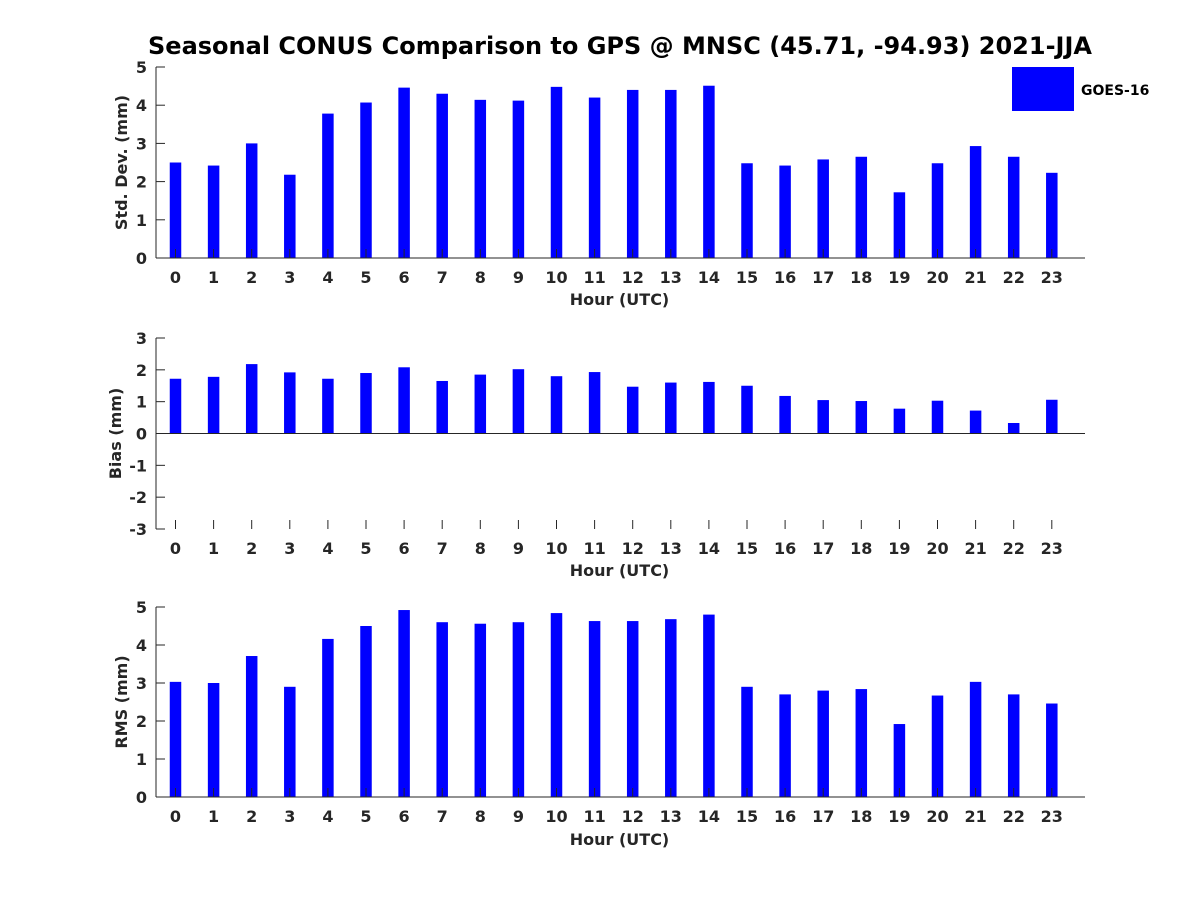  What do you see at coordinates (327, 548) in the screenshot?
I see `bias-x-tick-label: 4` at bounding box center [327, 548].